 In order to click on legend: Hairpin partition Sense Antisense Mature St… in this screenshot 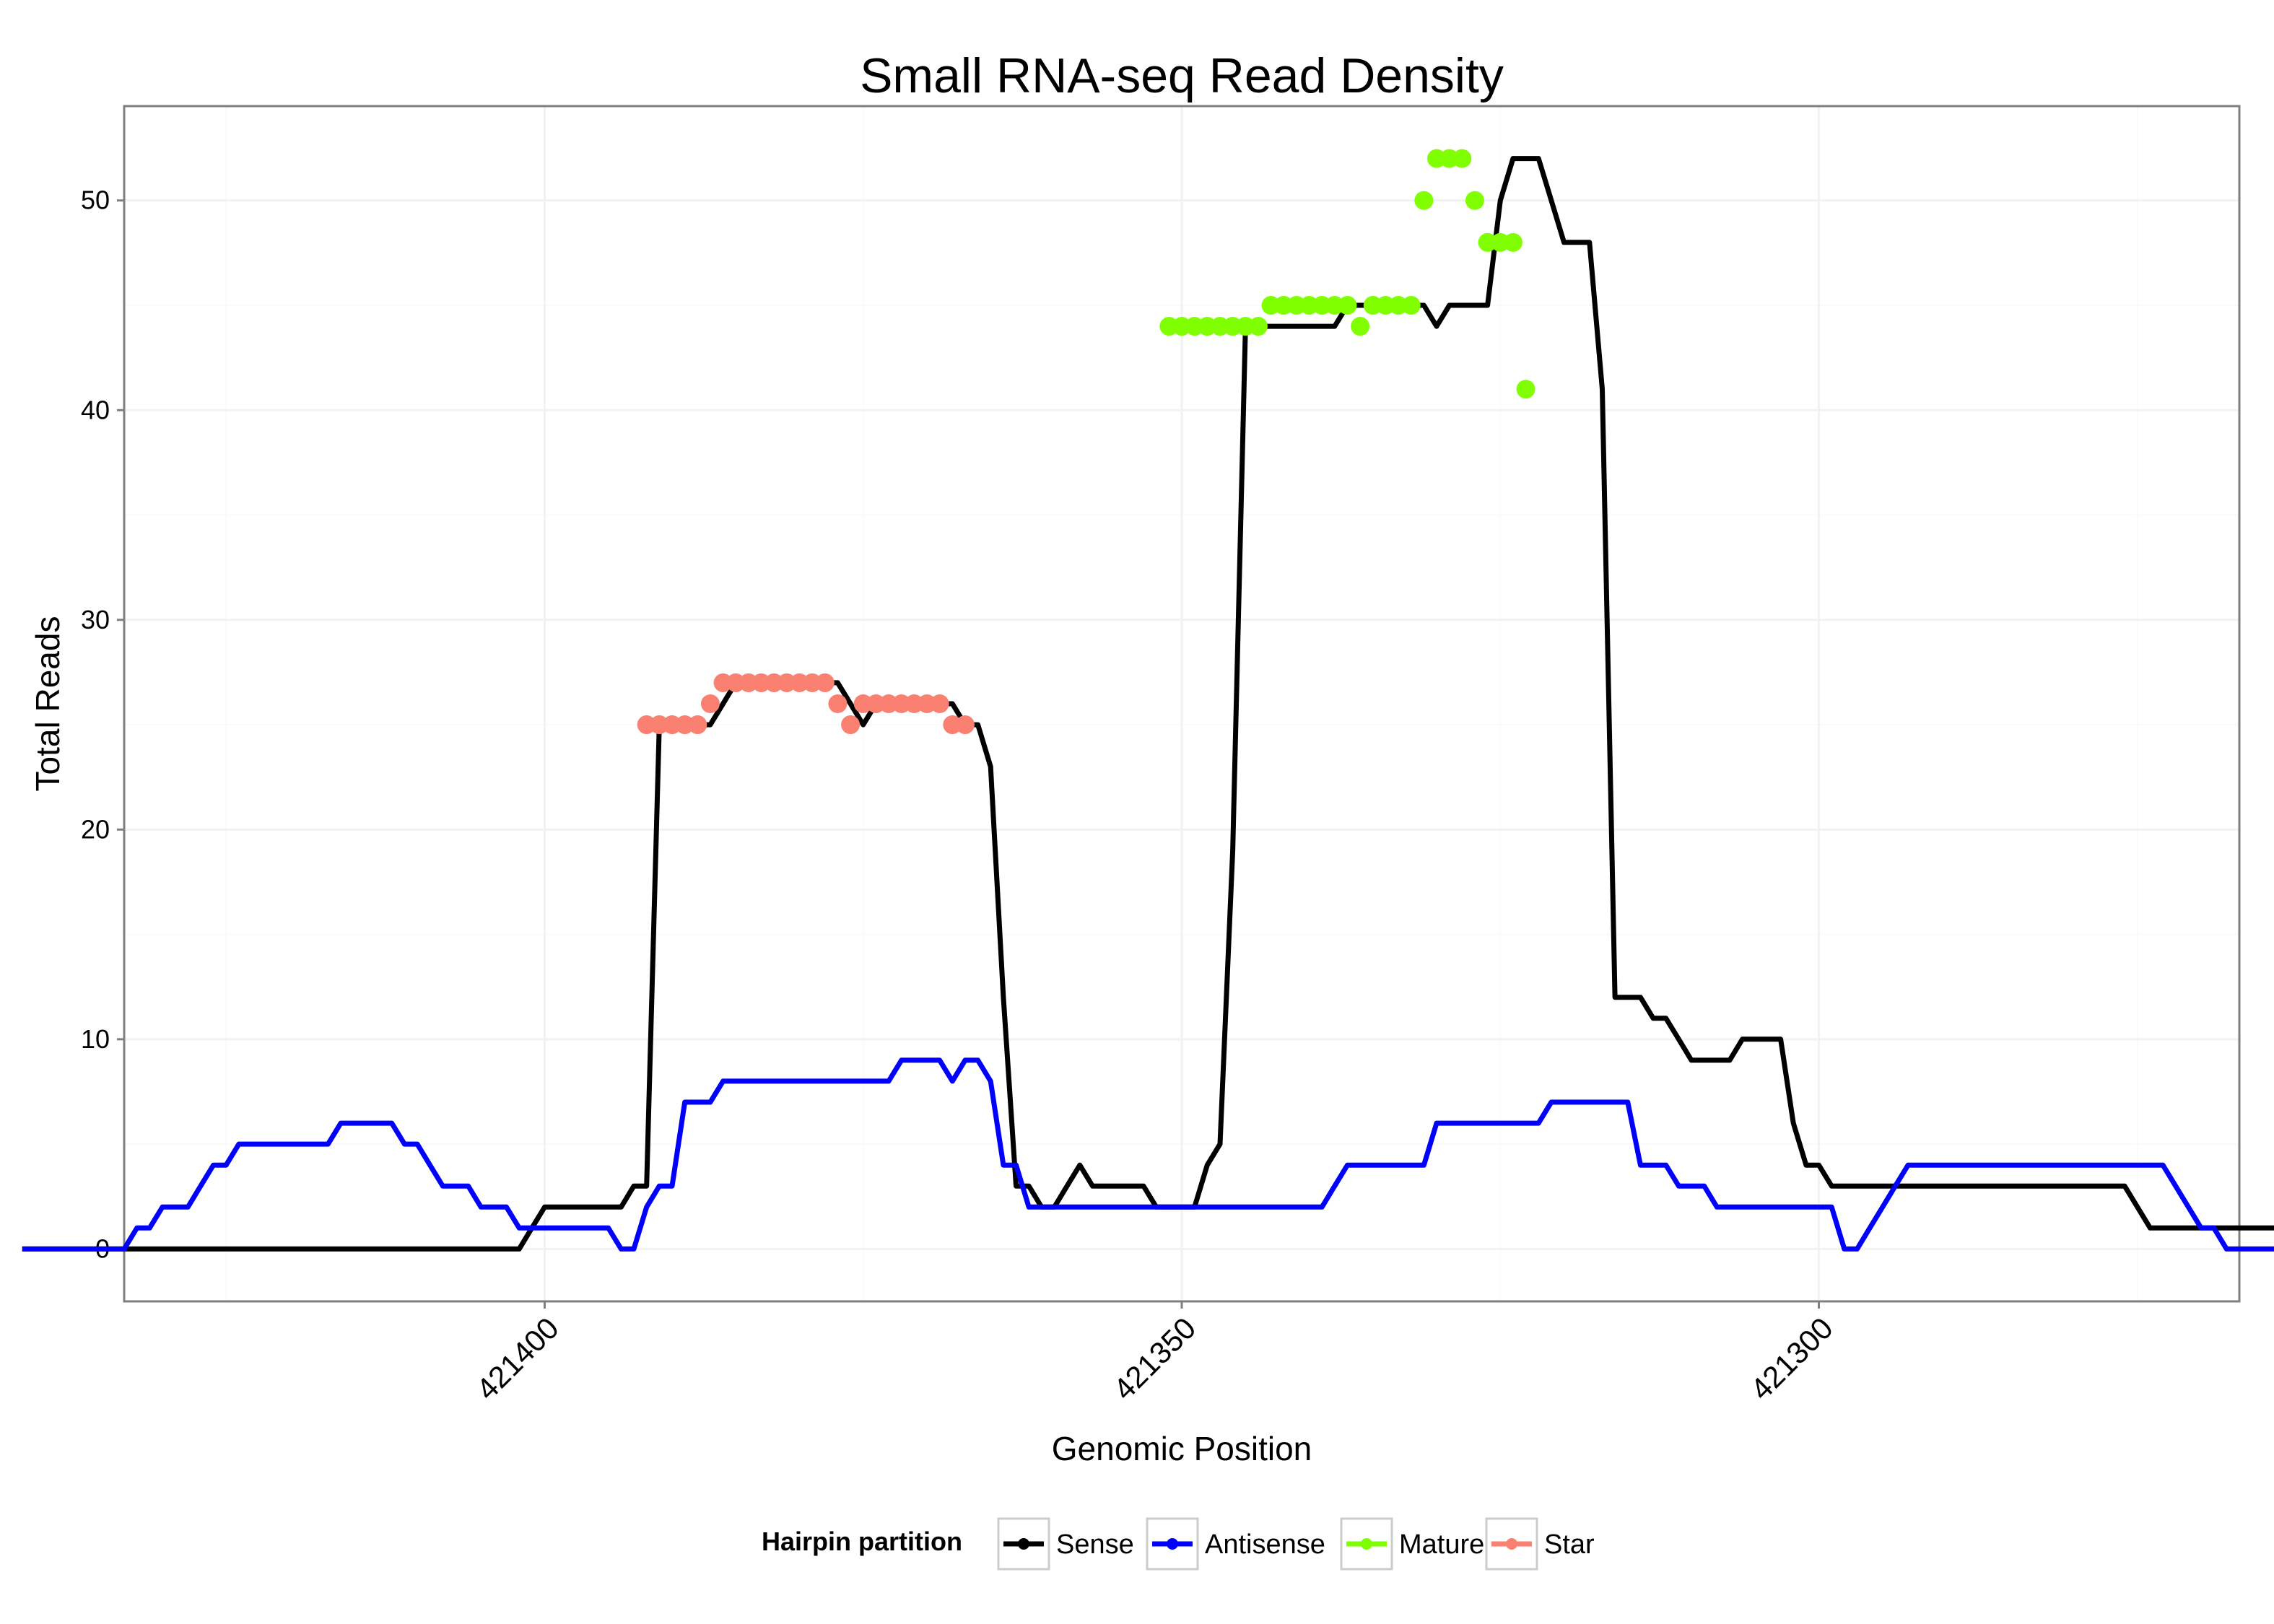, I will do `click(1179, 1544)`.